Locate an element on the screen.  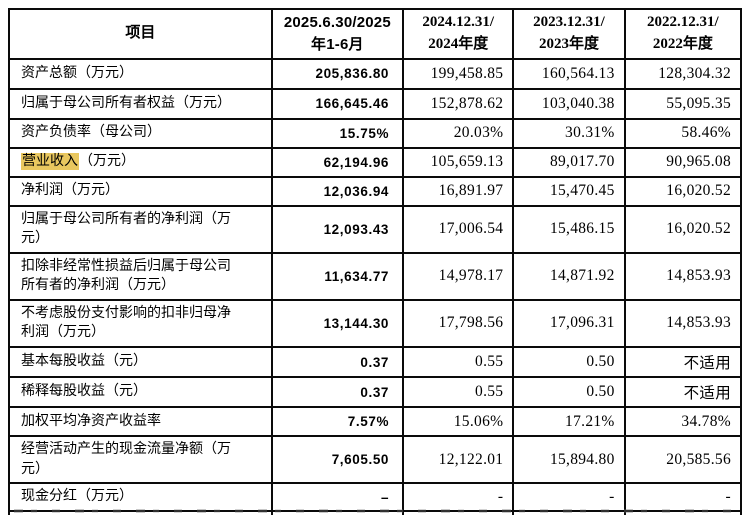
value-cell: 20,585.56 is located at coordinates (683, 460).